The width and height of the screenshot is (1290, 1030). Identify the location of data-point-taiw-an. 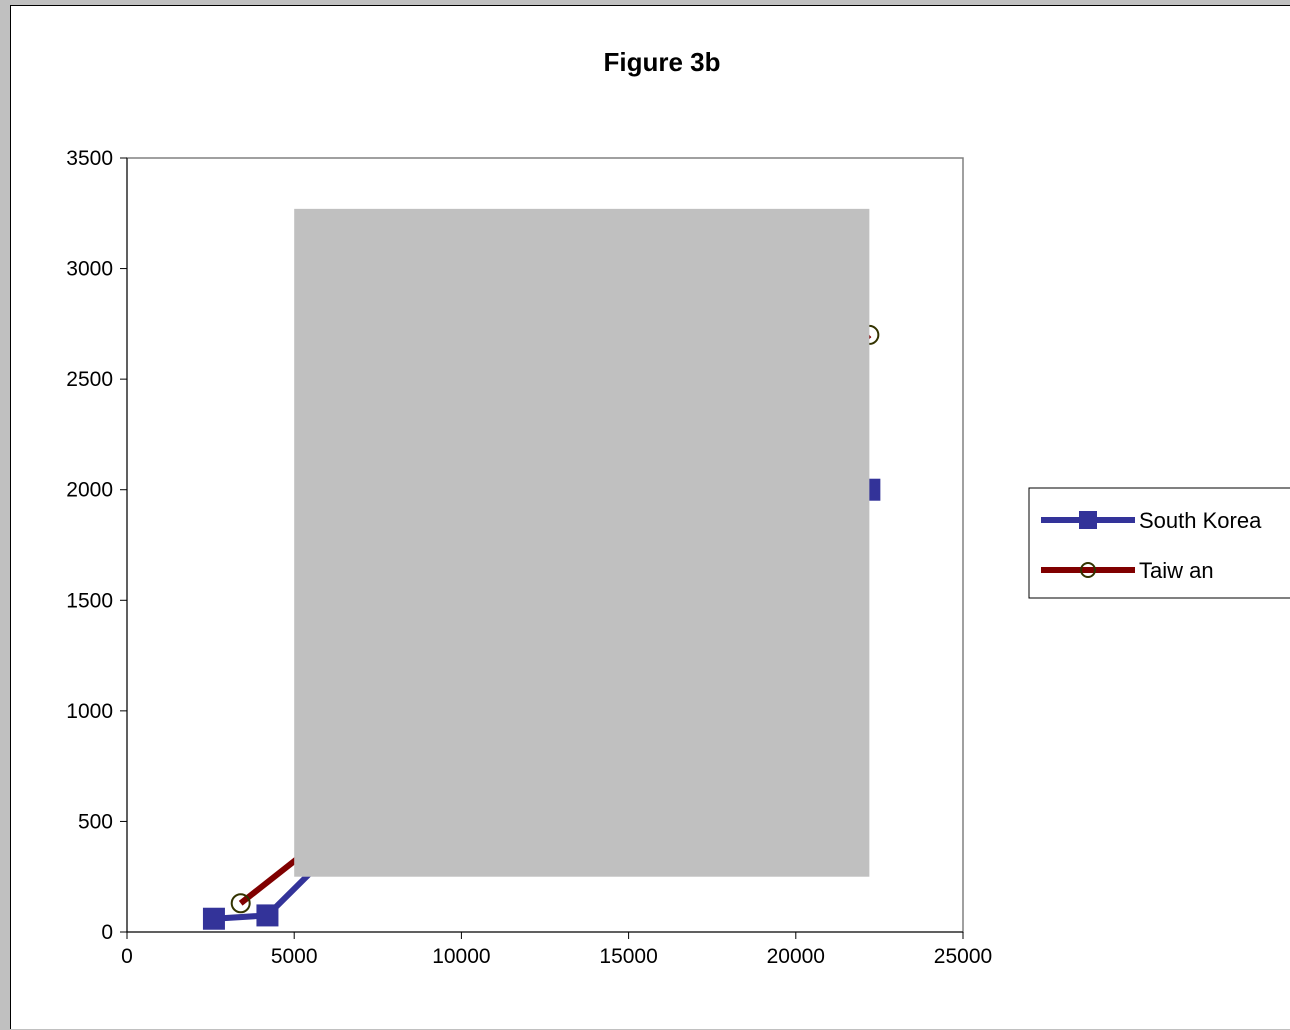
(240, 903).